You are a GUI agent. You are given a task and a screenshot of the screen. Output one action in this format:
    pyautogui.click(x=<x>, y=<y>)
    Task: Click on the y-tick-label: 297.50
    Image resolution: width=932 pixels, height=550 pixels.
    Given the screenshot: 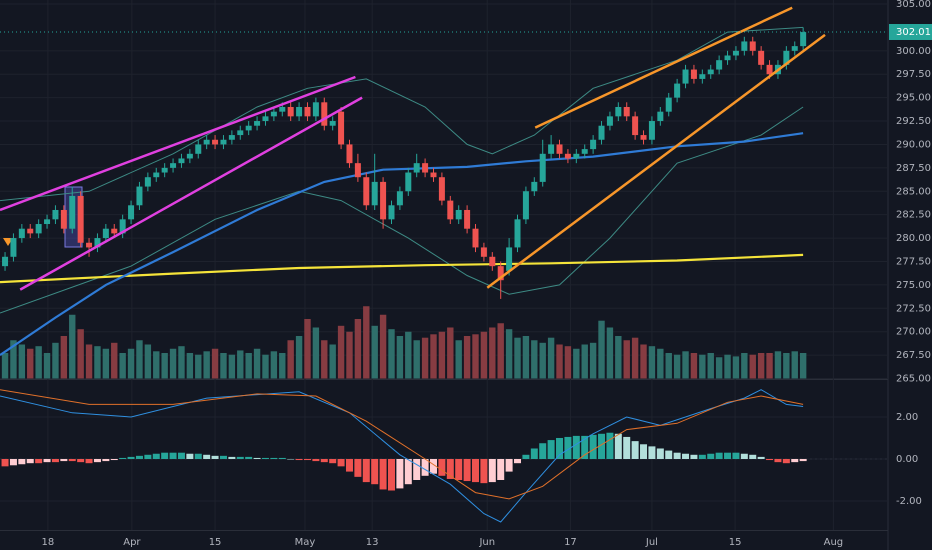 What is the action you would take?
    pyautogui.click(x=913, y=74)
    